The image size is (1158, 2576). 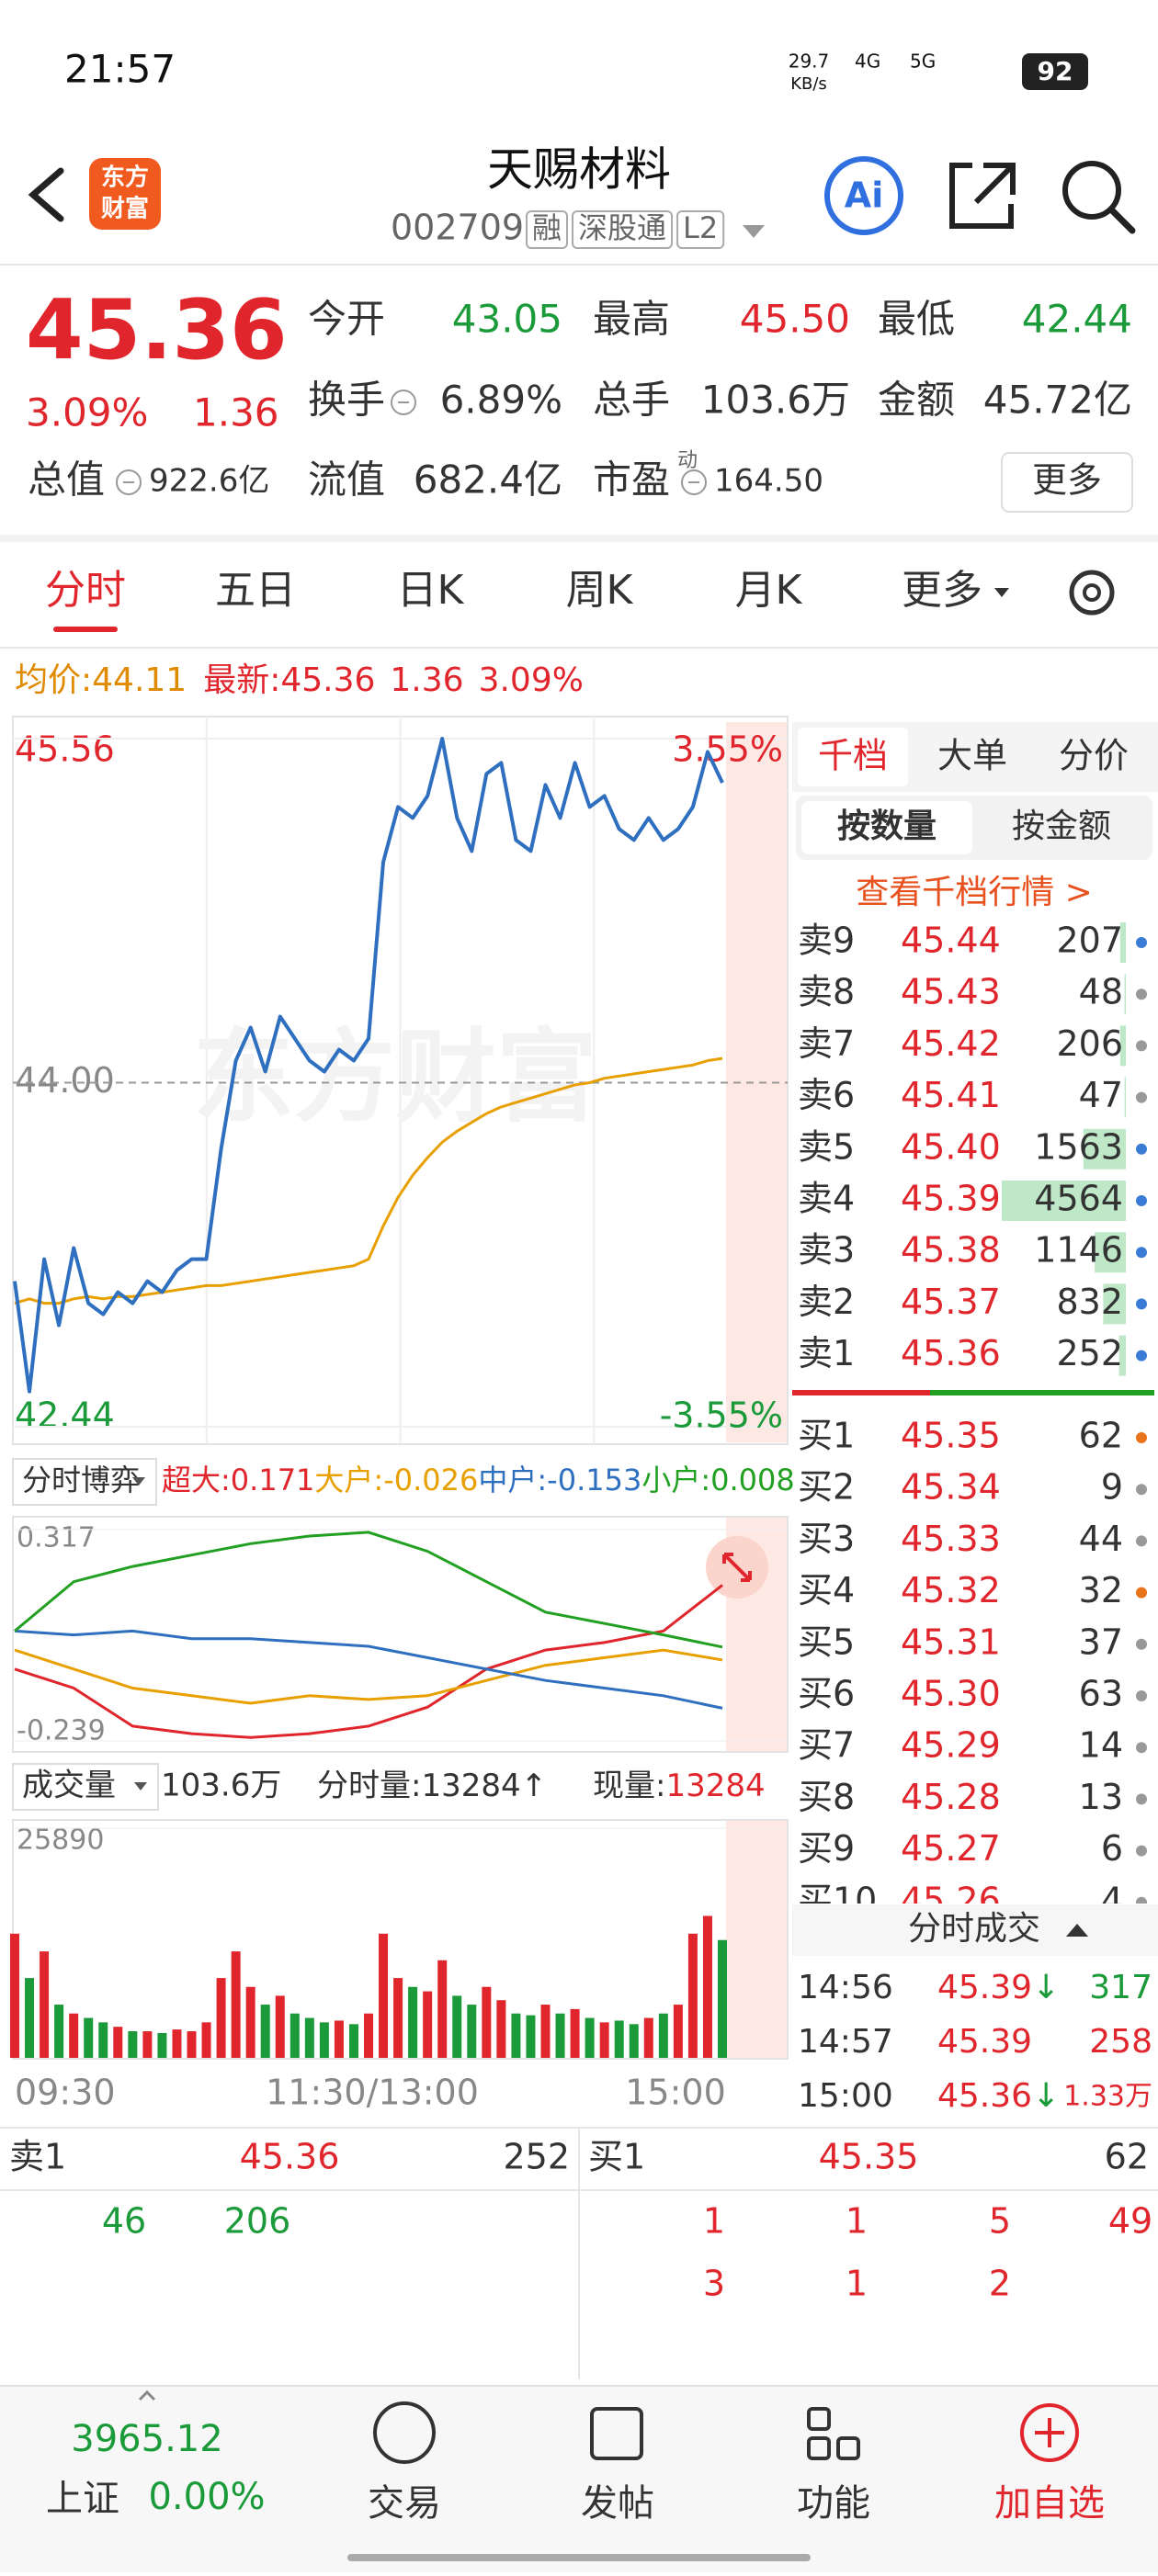 What do you see at coordinates (1091, 190) in the screenshot?
I see `search-button` at bounding box center [1091, 190].